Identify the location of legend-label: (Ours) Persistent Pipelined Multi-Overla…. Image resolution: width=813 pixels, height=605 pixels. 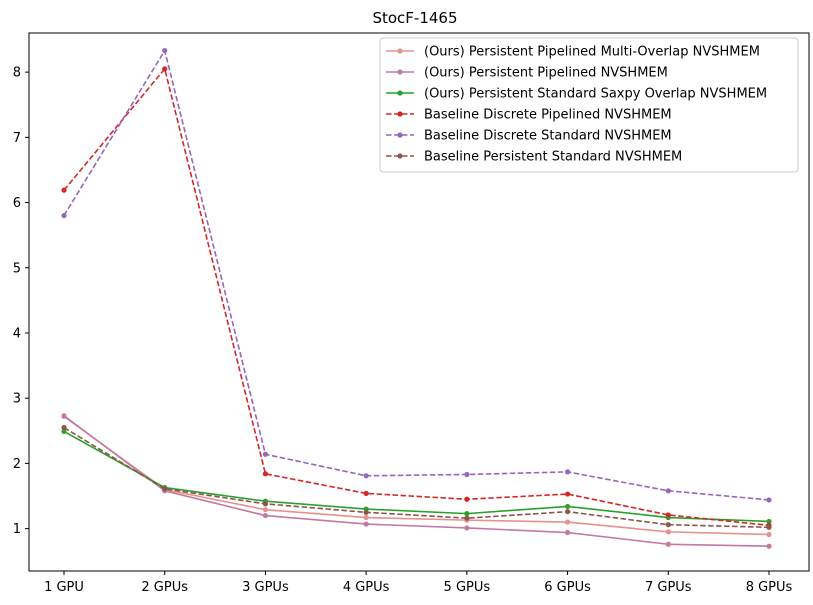
(592, 52).